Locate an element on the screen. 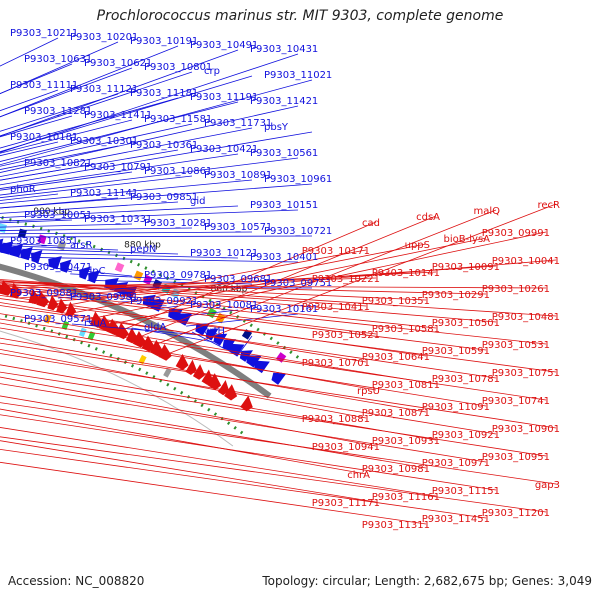 The height and width of the screenshot is (600, 600). forward-gene-label: P9303_10471 is located at coordinates (58, 267).